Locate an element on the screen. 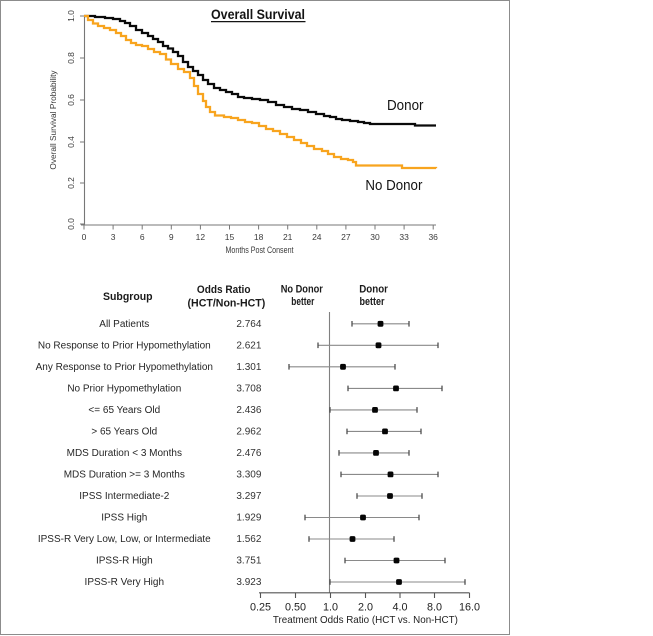  svg-text: 3.751 is located at coordinates (248, 561).